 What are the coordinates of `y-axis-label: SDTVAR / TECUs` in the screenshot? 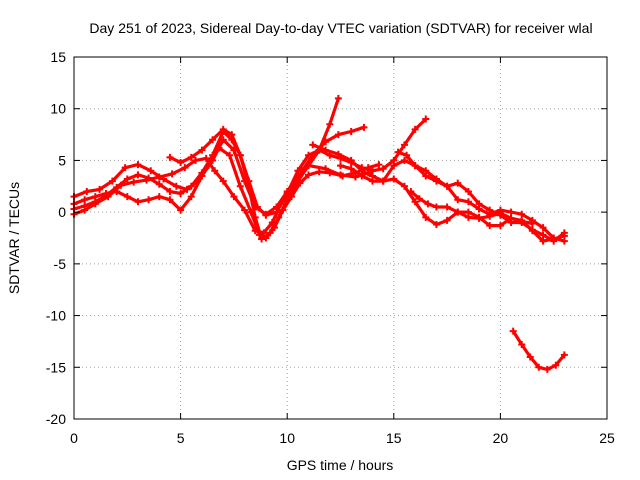 It's located at (14, 238).